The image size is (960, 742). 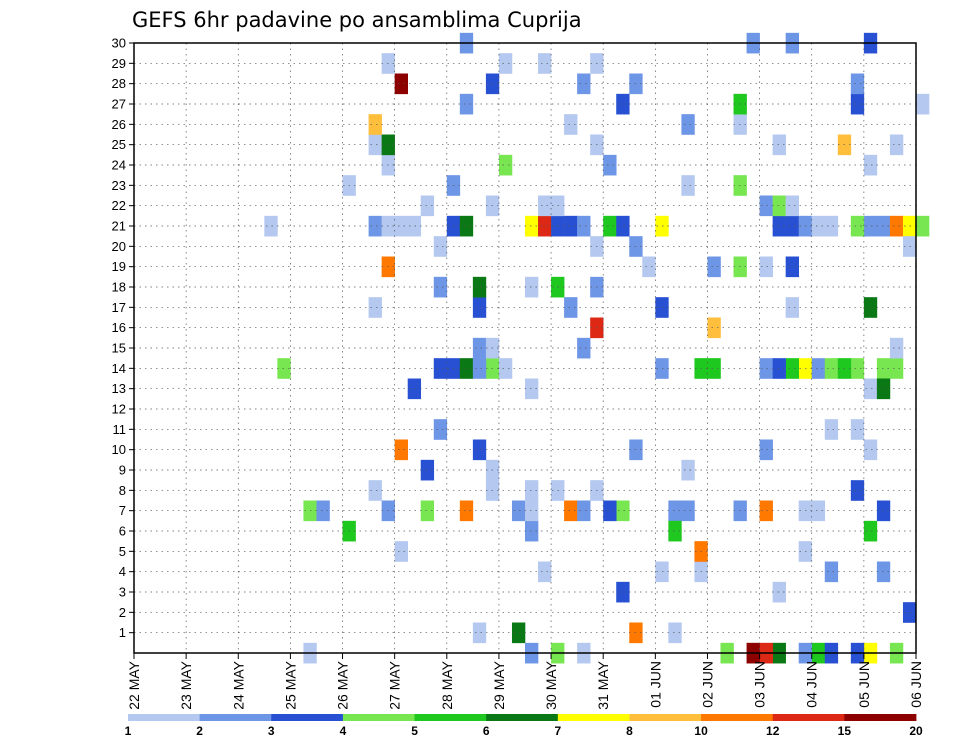 I want to click on y-tick-label: 7, so click(x=122, y=510).